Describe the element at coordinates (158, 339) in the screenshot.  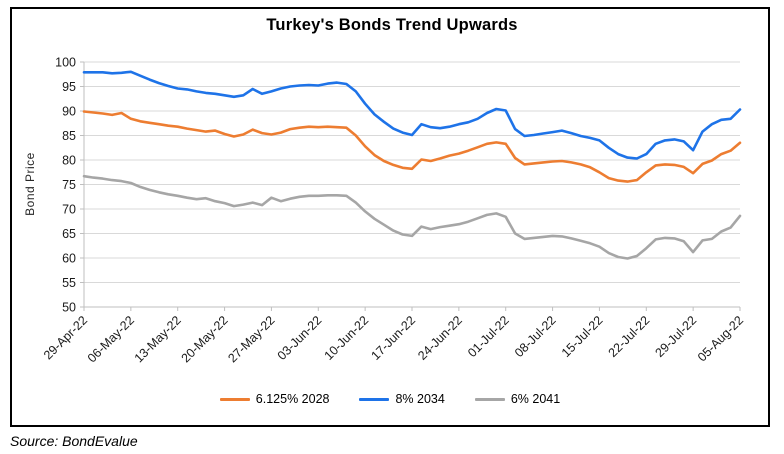
I see `x-tick-label: 13-May-22` at that location.